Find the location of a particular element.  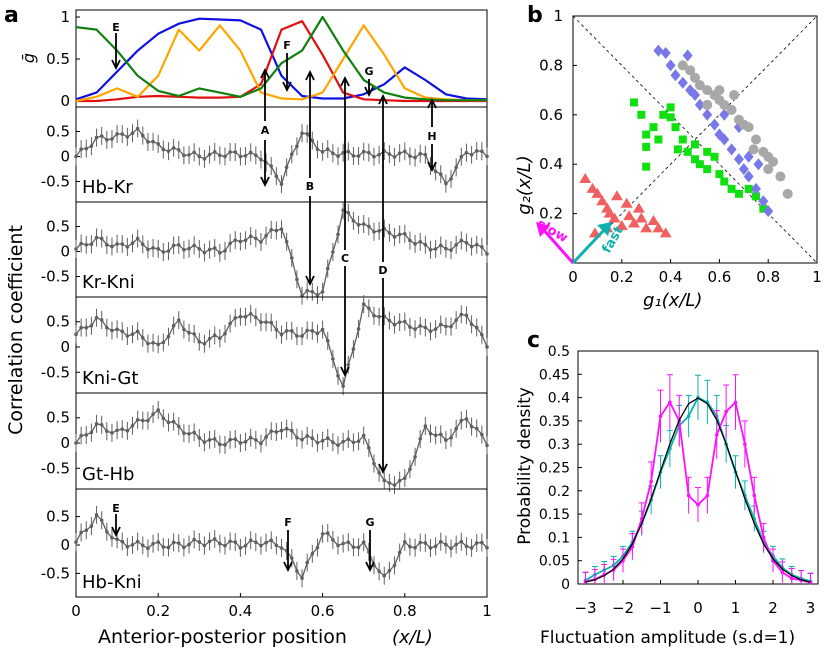

annotation-g-bottom: G is located at coordinates (369, 522).